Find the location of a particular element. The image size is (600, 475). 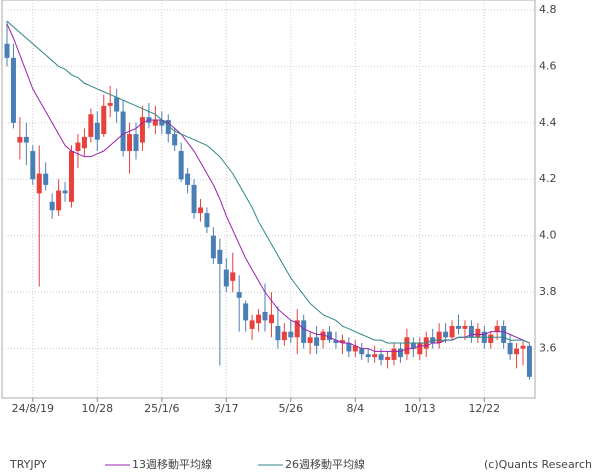

y-tick-label: 4.8 is located at coordinates (548, 9).